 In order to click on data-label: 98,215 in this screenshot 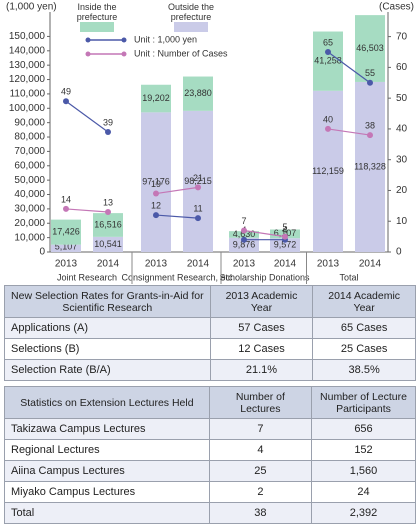, I will do `click(198, 181)`.